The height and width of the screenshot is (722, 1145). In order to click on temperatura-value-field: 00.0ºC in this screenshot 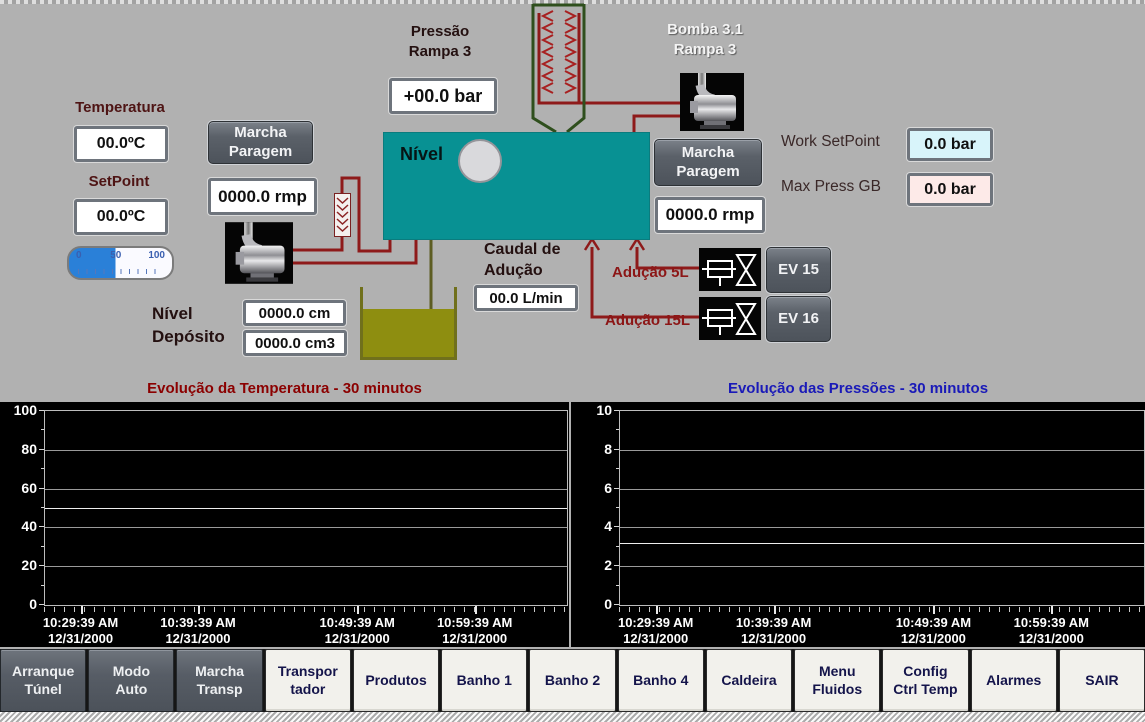, I will do `click(121, 144)`.